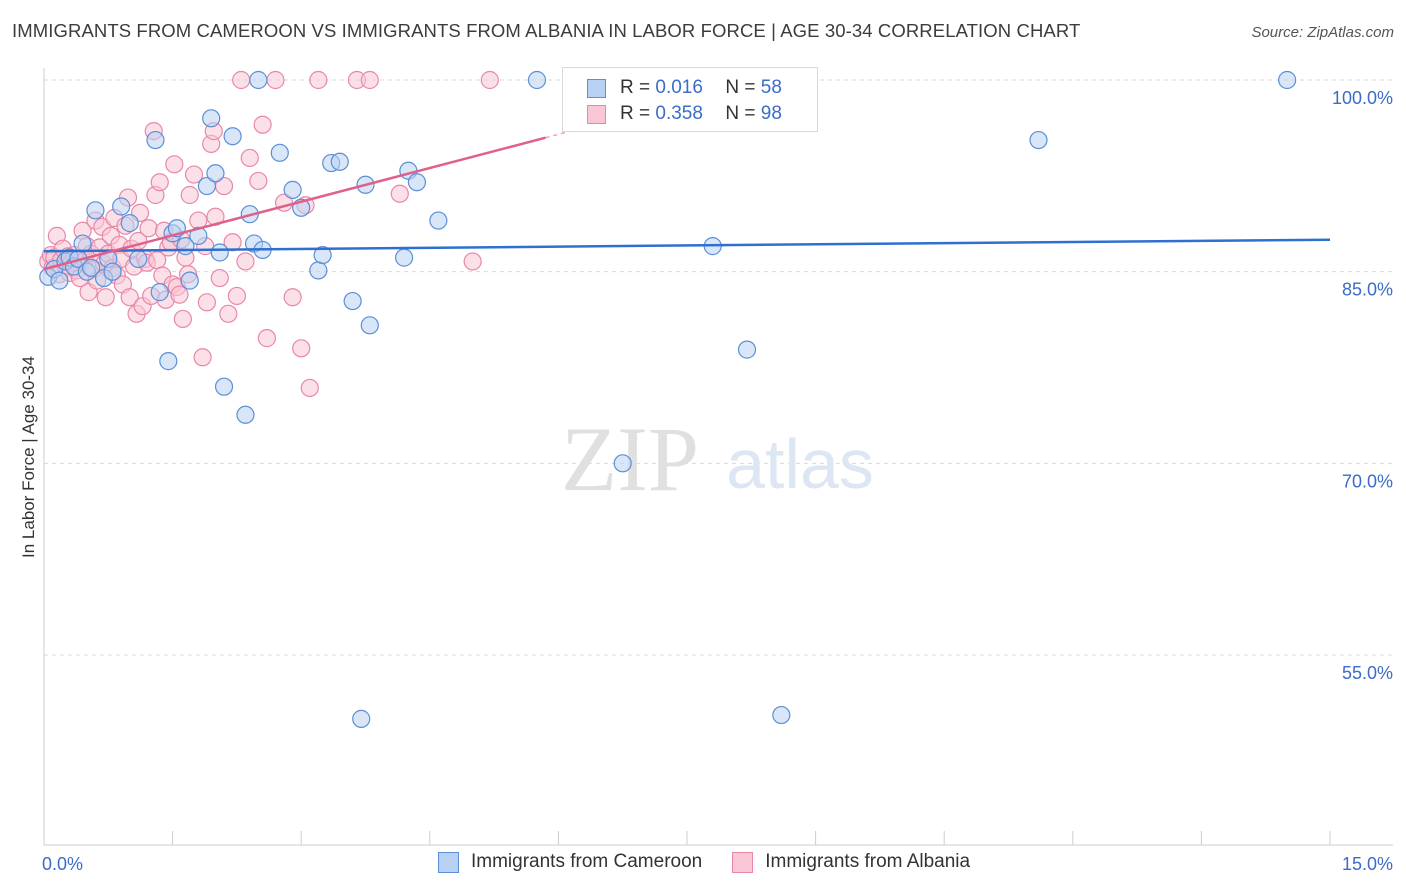  What do you see at coordinates (679, 113) in the screenshot?
I see `legend-r-value-albania: 0.358` at bounding box center [679, 113].